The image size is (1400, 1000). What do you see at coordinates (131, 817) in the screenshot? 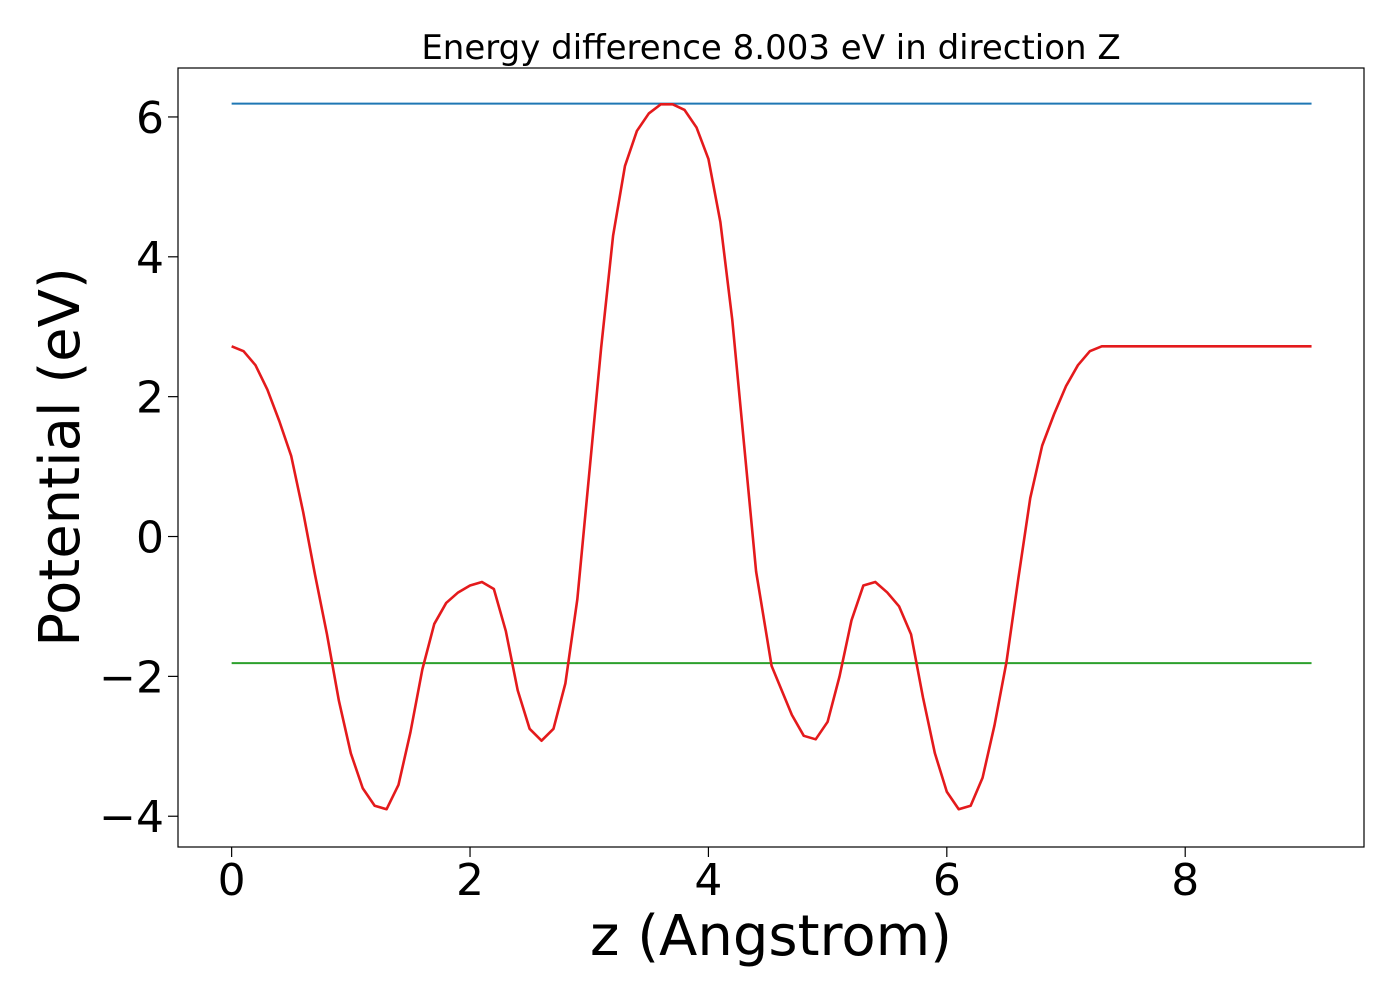
I see `y-tick-label: −4` at bounding box center [131, 817].